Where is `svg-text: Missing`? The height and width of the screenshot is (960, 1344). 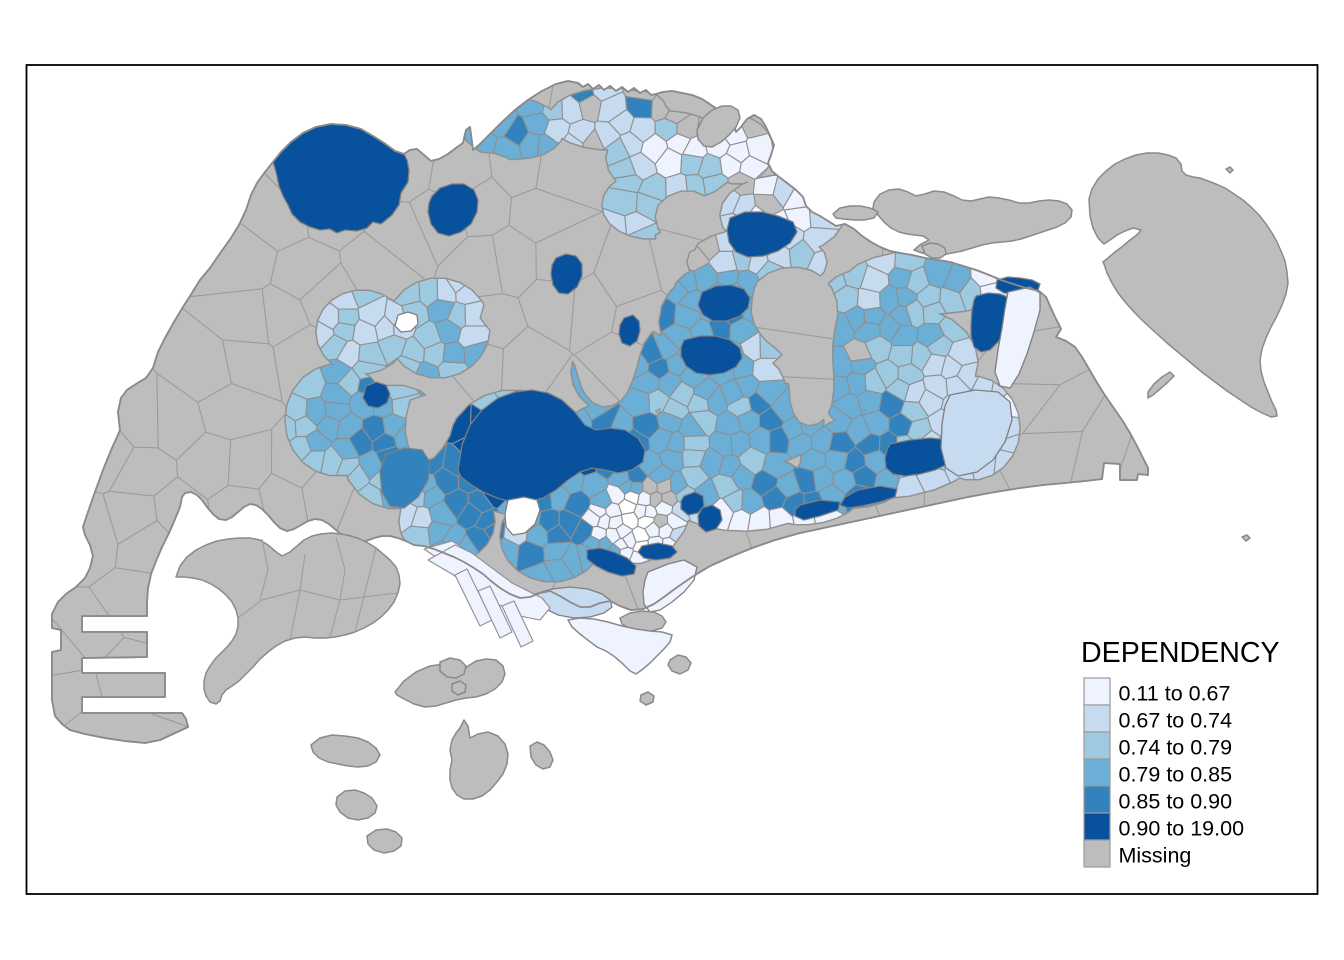 svg-text: Missing is located at coordinates (1155, 856).